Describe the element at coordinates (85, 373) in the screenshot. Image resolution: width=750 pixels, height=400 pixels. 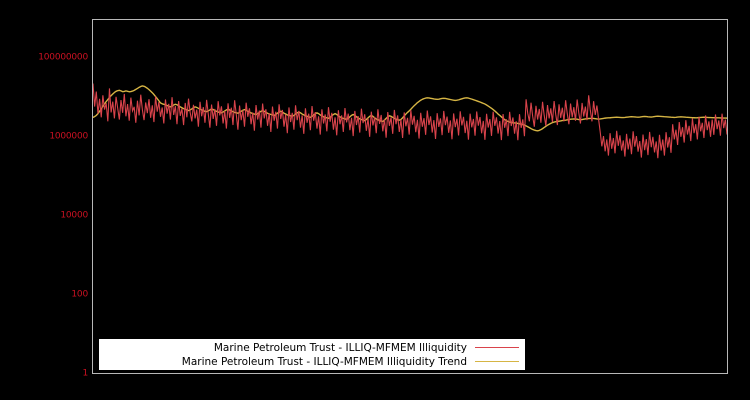
I see `y-tick-label: 1` at that location.